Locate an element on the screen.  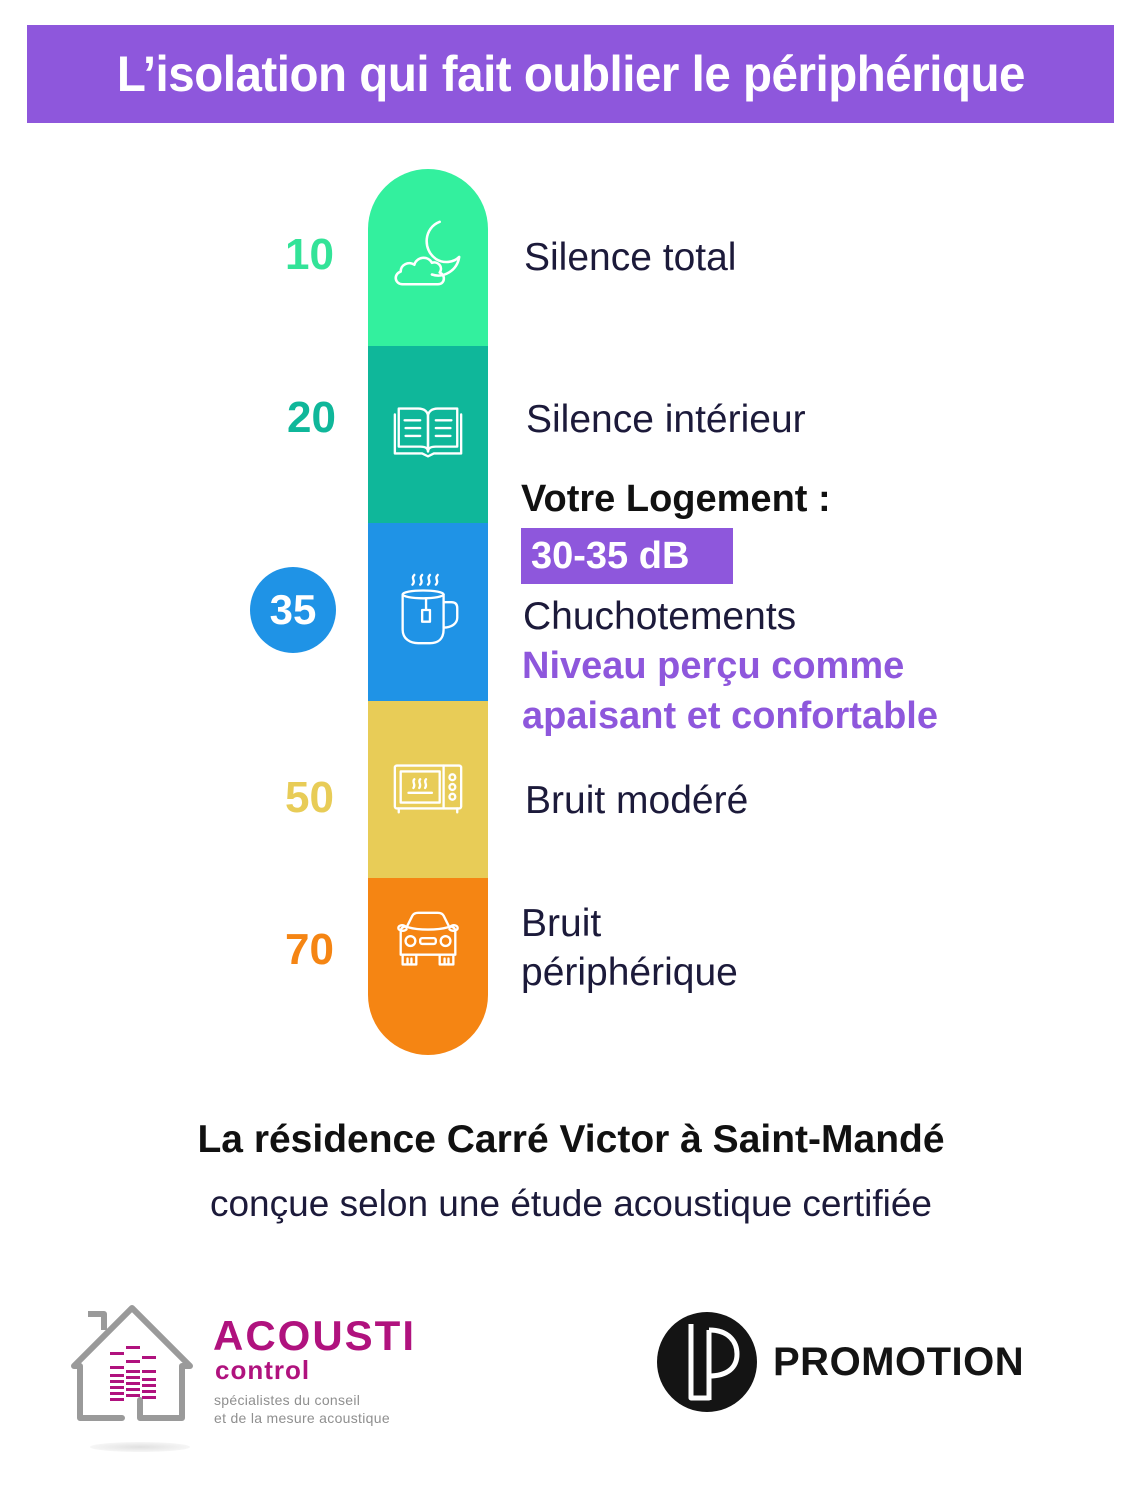
your-home-title: Votre Logement : is located at coordinates (676, 499).